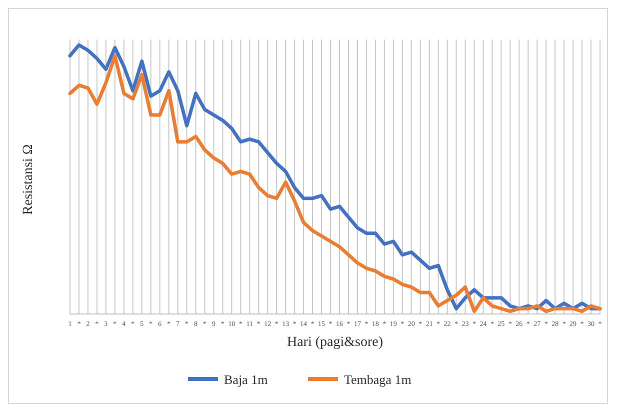 The image size is (620, 415). What do you see at coordinates (246, 379) in the screenshot?
I see `legend-label: Baja 1m` at bounding box center [246, 379].